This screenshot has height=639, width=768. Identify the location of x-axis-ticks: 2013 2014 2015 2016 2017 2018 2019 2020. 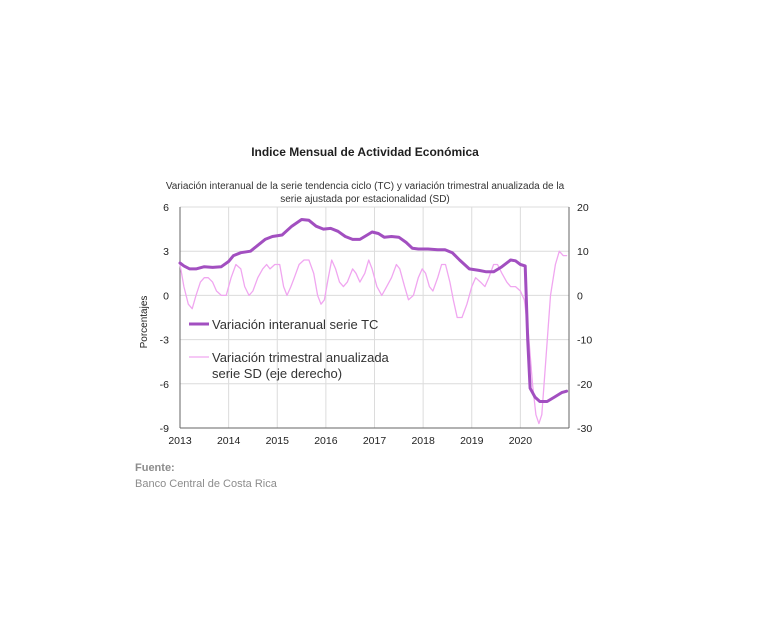
(350, 441).